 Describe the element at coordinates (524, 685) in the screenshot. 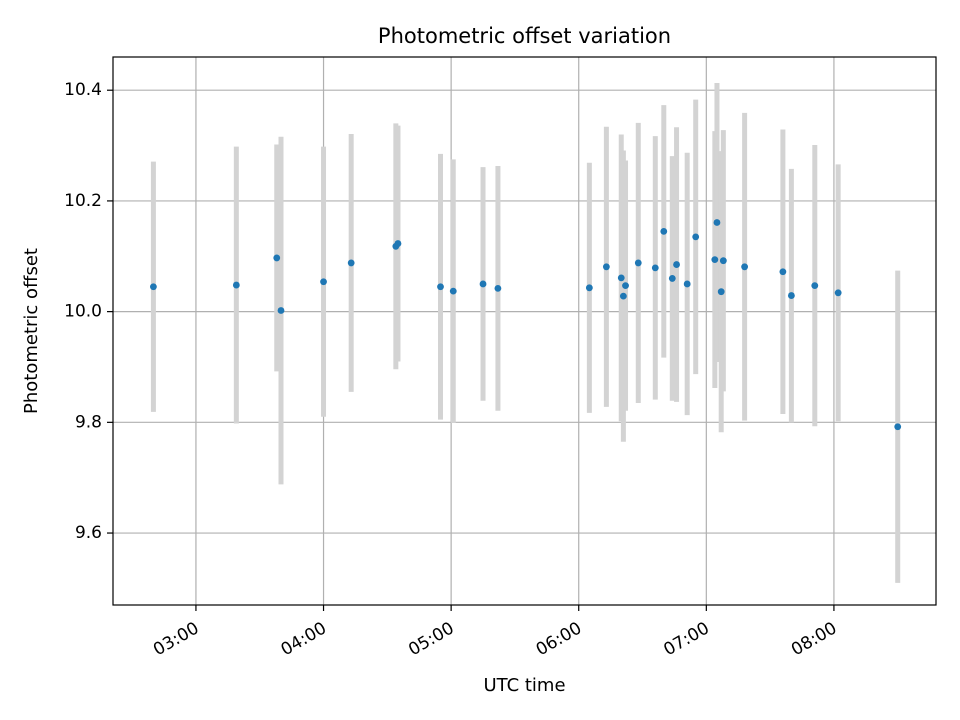

I see `x-axis-label: UTC time` at that location.